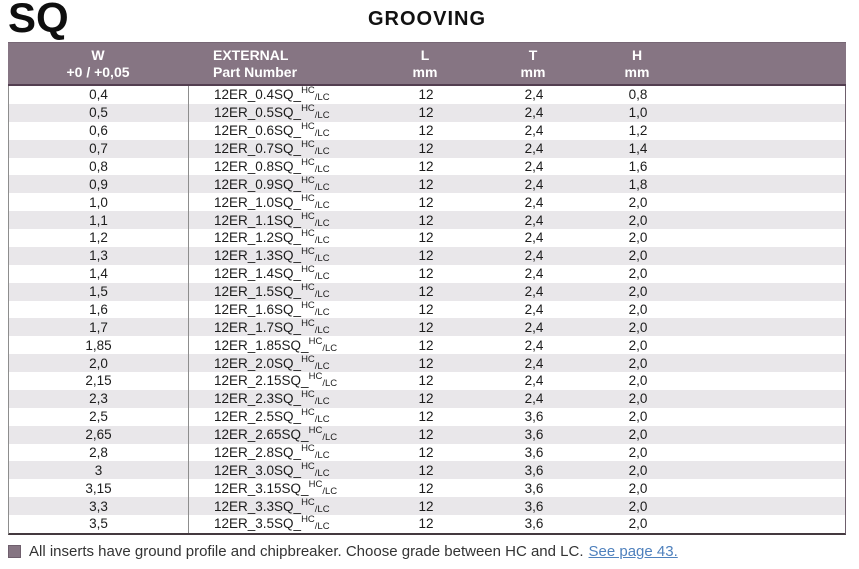  Describe the element at coordinates (99, 184) in the screenshot. I see `cell-w: 0,9` at that location.